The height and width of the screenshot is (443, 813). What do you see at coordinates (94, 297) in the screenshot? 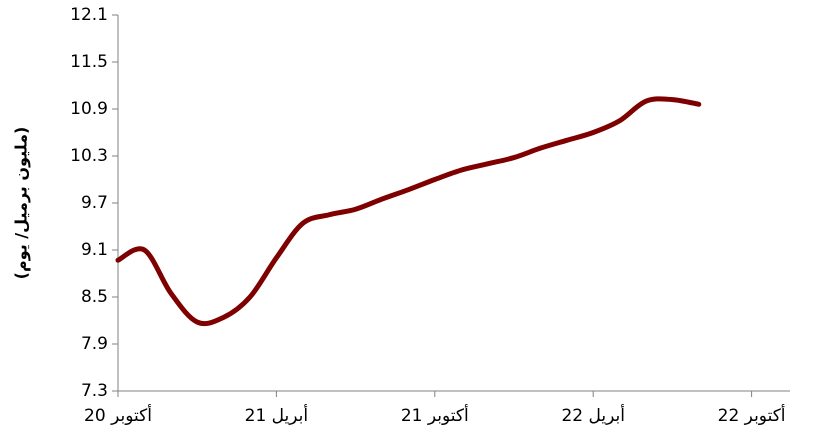
I see `y-tick-label: 8.5` at bounding box center [94, 297].